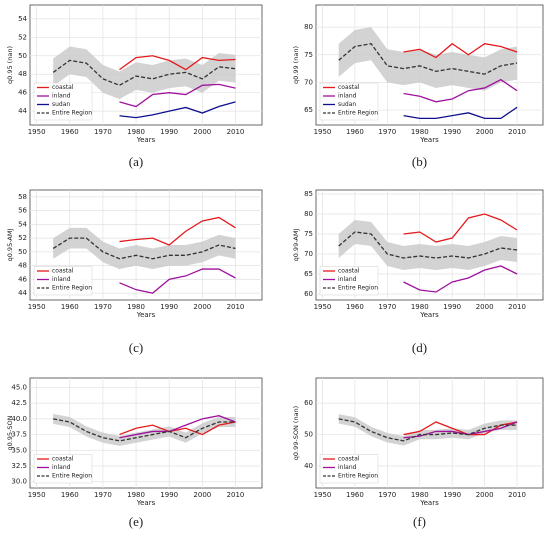 This screenshot has width=550, height=540. I want to click on panel-caption: (f), so click(419, 521).